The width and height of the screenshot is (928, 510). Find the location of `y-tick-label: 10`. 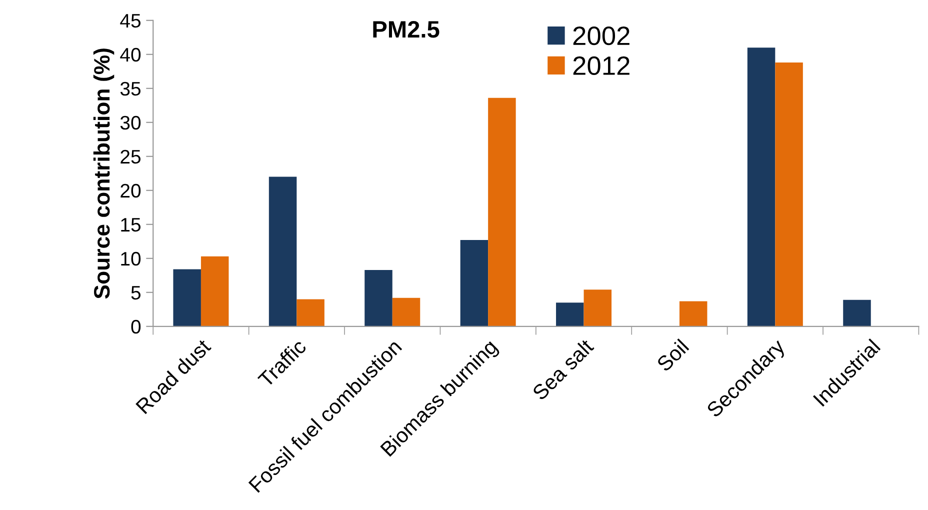

y-tick-label: 10 is located at coordinates (131, 259).